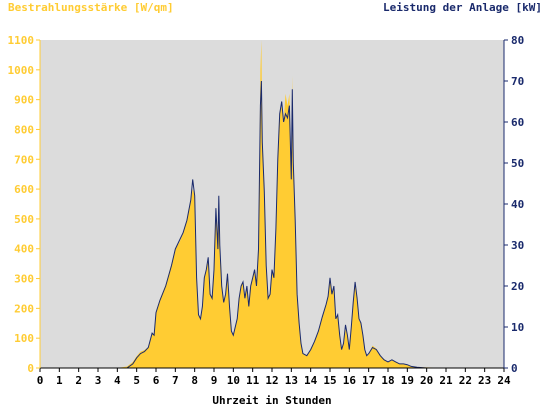 The image size is (544, 408). What do you see at coordinates (24, 189) in the screenshot?
I see `left-tick-label: 600` at bounding box center [24, 189].